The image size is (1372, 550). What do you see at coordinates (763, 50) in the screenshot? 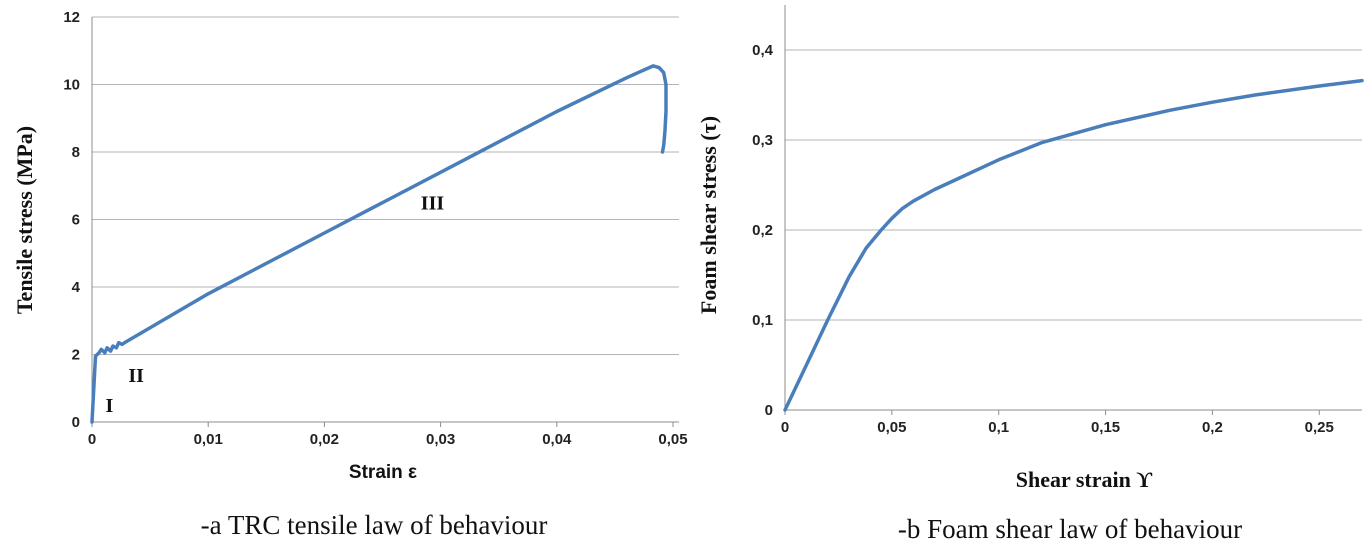
I see `b-y-tick-label: 0,4` at bounding box center [763, 50].